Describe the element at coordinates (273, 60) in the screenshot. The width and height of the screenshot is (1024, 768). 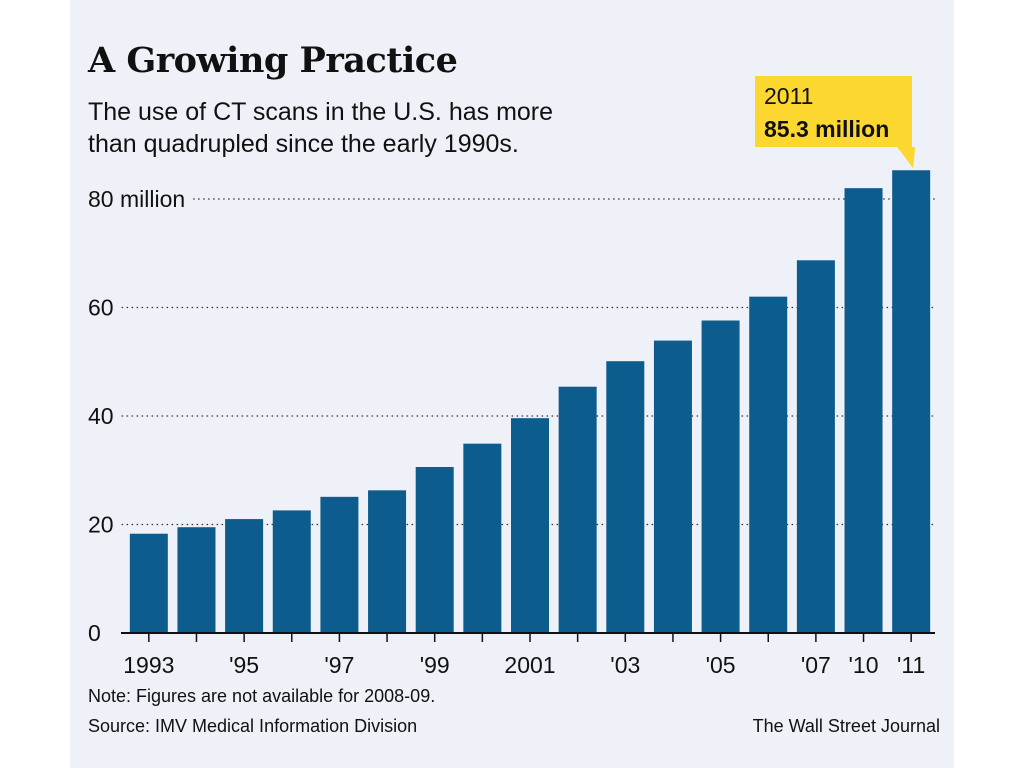
I see `chart-title: A Growing Practice` at that location.